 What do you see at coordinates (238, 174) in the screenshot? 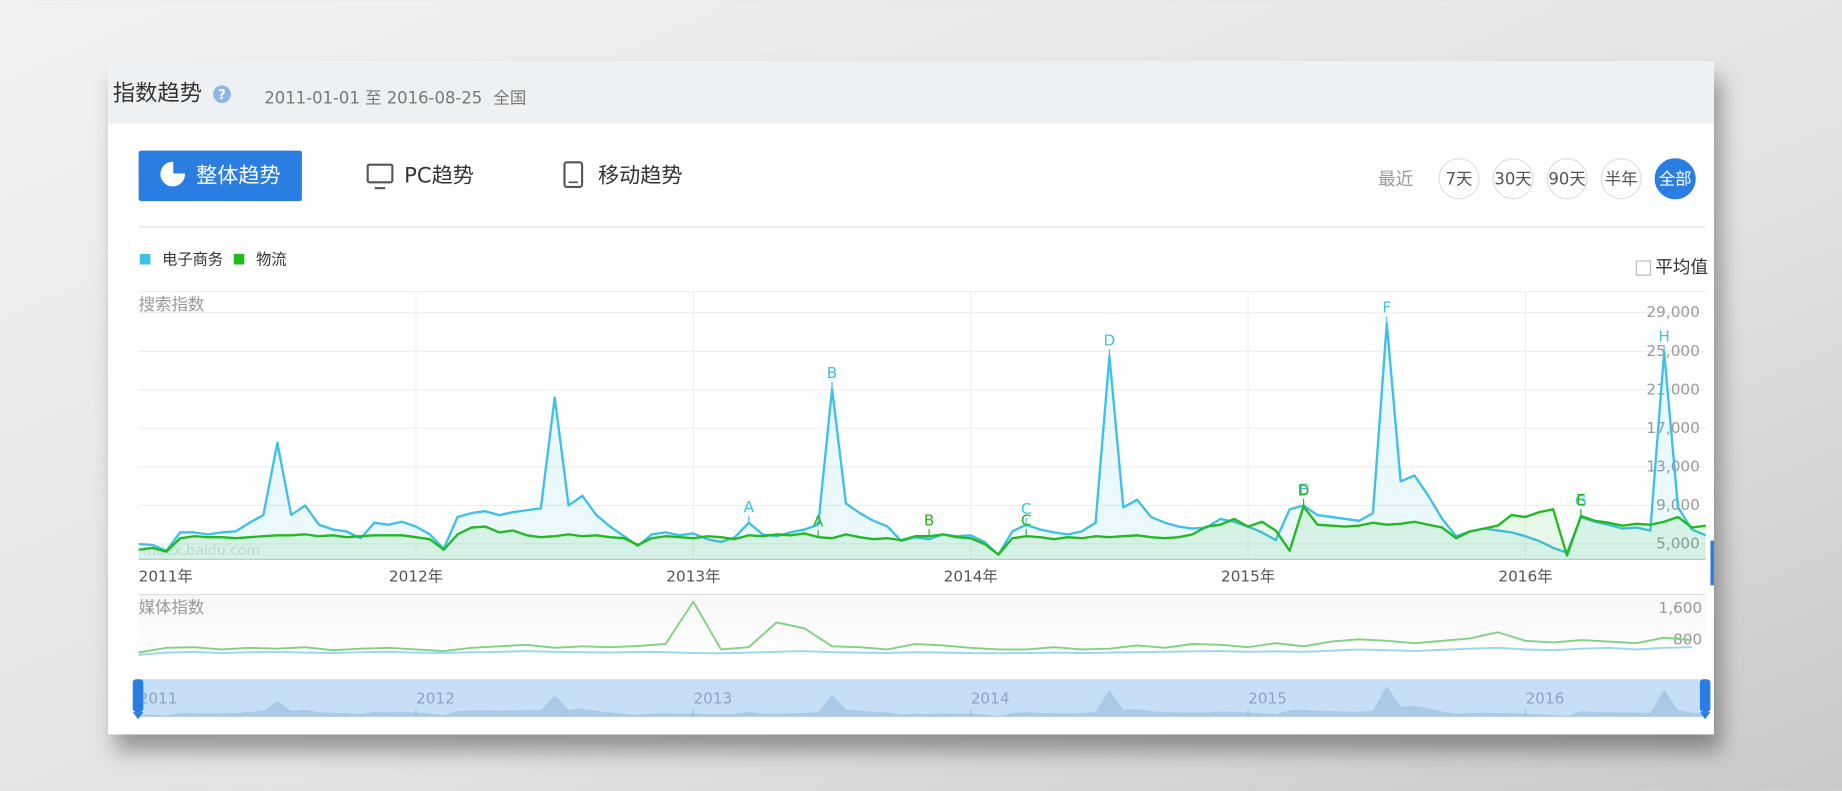
I see `tab-label: 整体趋势` at bounding box center [238, 174].